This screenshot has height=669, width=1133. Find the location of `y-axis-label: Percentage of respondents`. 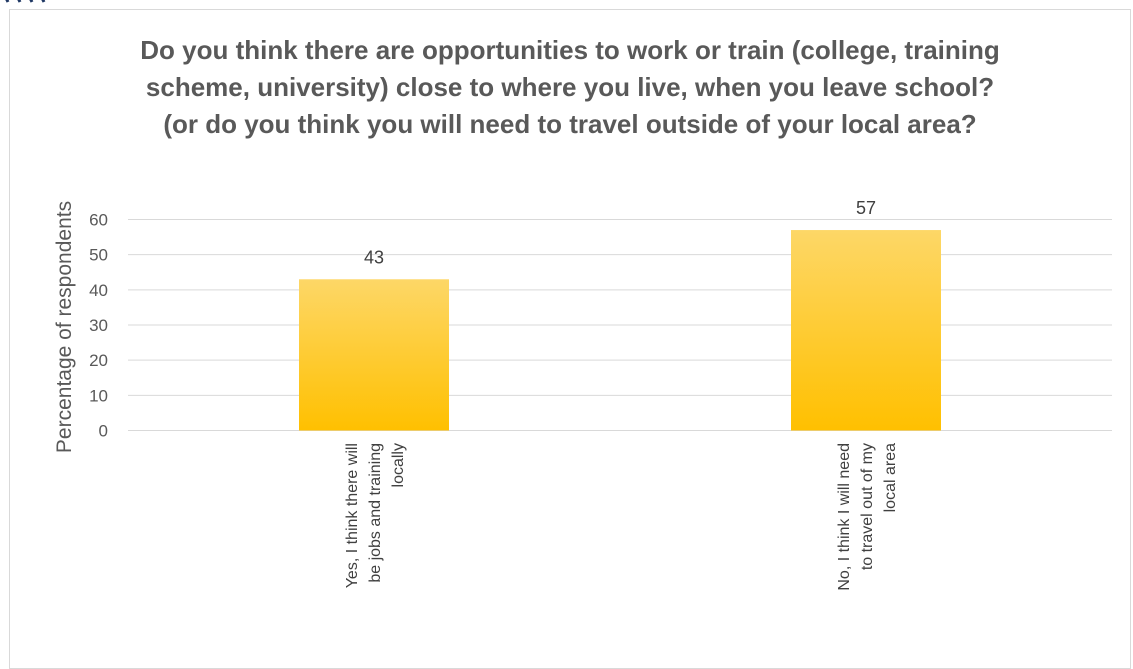

y-axis-label: Percentage of respondents is located at coordinates (64, 327).